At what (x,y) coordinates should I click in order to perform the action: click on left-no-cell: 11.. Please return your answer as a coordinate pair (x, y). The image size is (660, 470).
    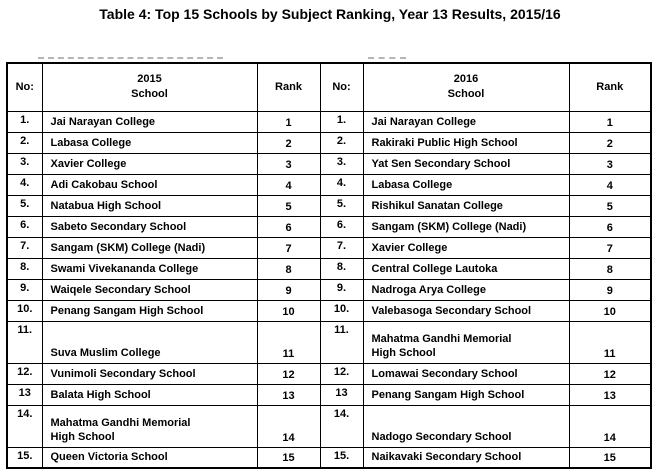
    Looking at the image, I should click on (24, 342).